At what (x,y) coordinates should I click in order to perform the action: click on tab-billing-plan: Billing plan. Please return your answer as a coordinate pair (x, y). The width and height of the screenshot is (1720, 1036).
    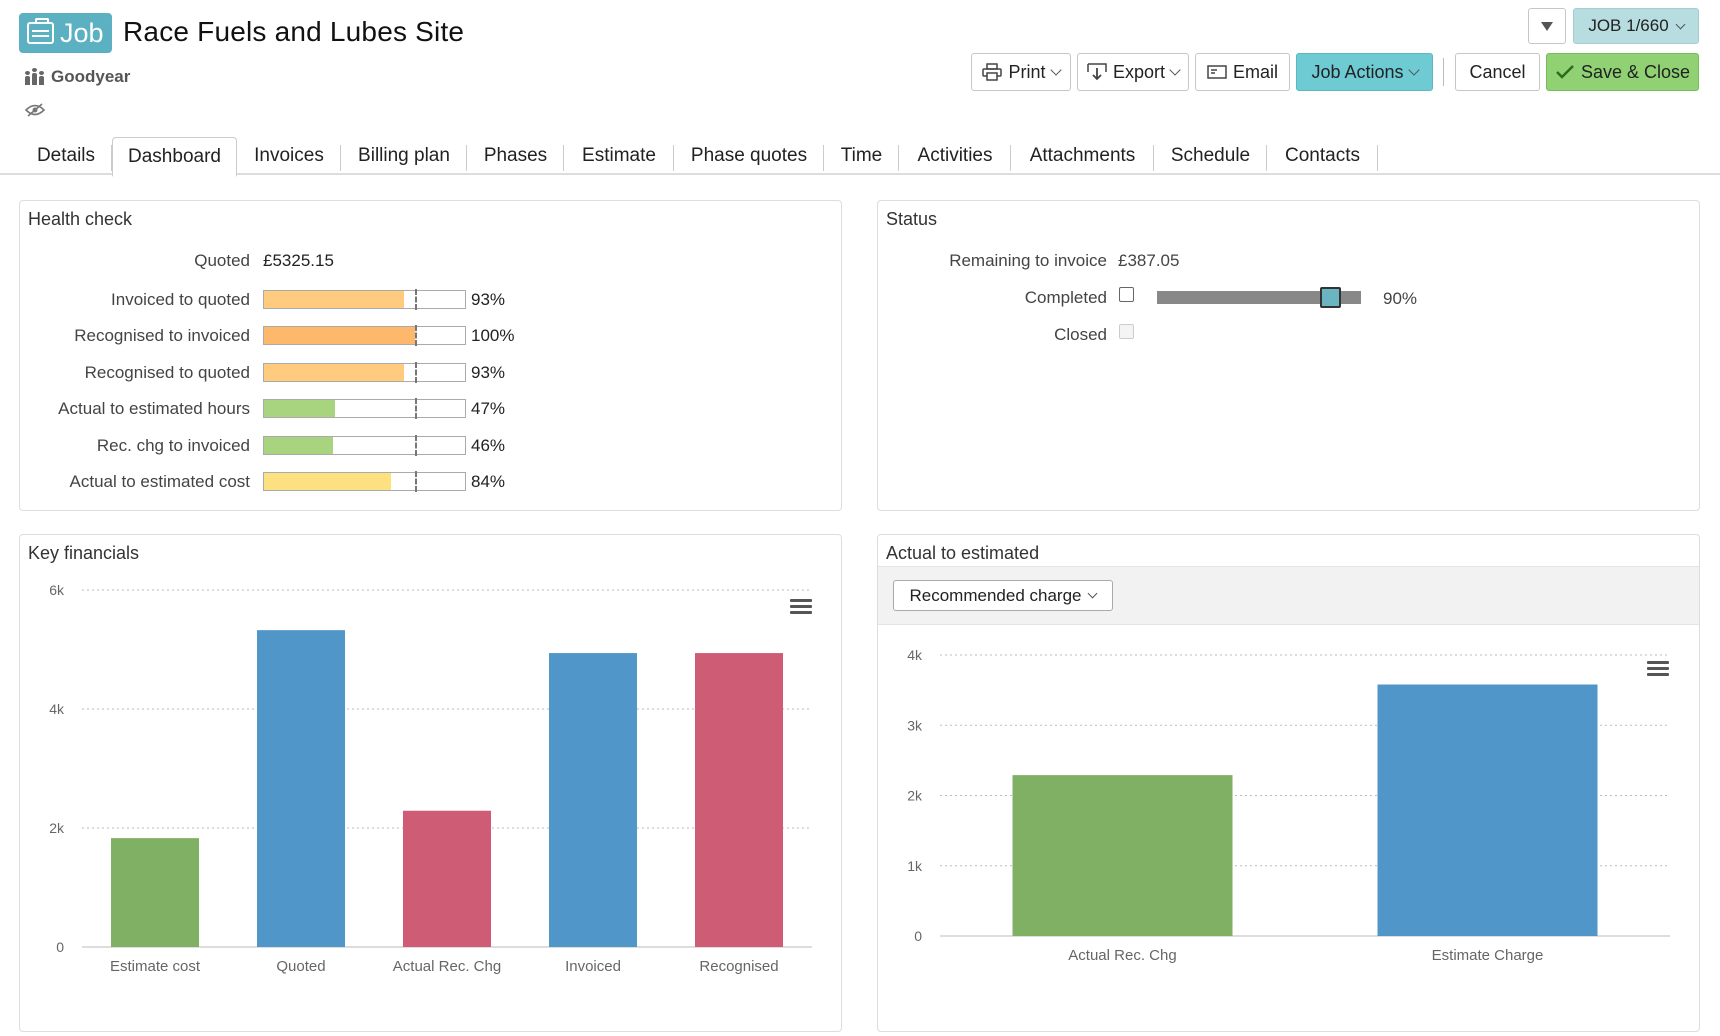
    Looking at the image, I should click on (404, 156).